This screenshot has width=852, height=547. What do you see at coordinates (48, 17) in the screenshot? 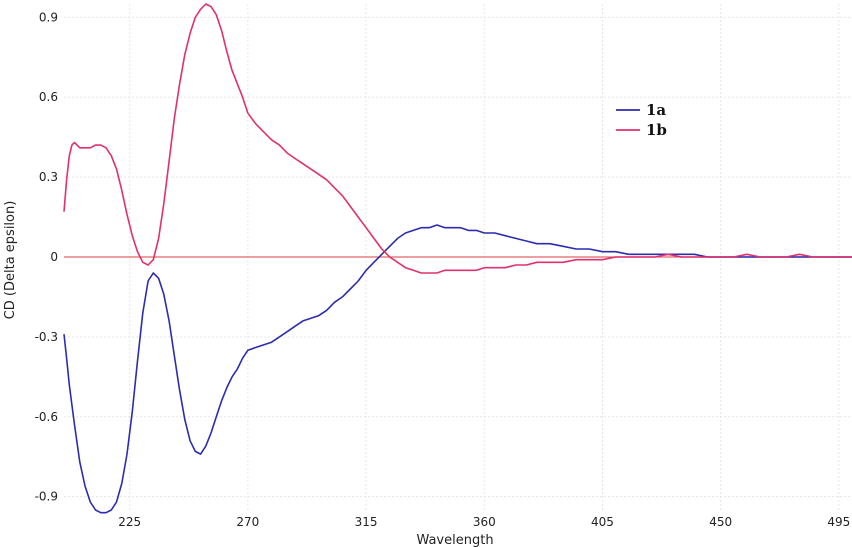
I see `y-tick-label: 0.9` at bounding box center [48, 17].